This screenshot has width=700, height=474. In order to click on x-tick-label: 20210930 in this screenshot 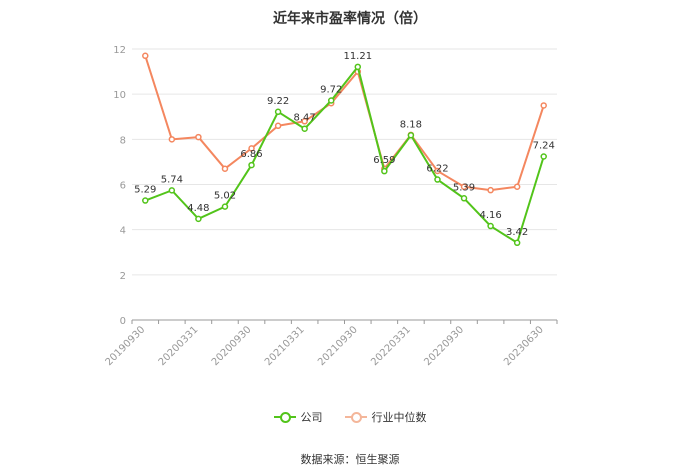, I will do `click(338, 346)`.